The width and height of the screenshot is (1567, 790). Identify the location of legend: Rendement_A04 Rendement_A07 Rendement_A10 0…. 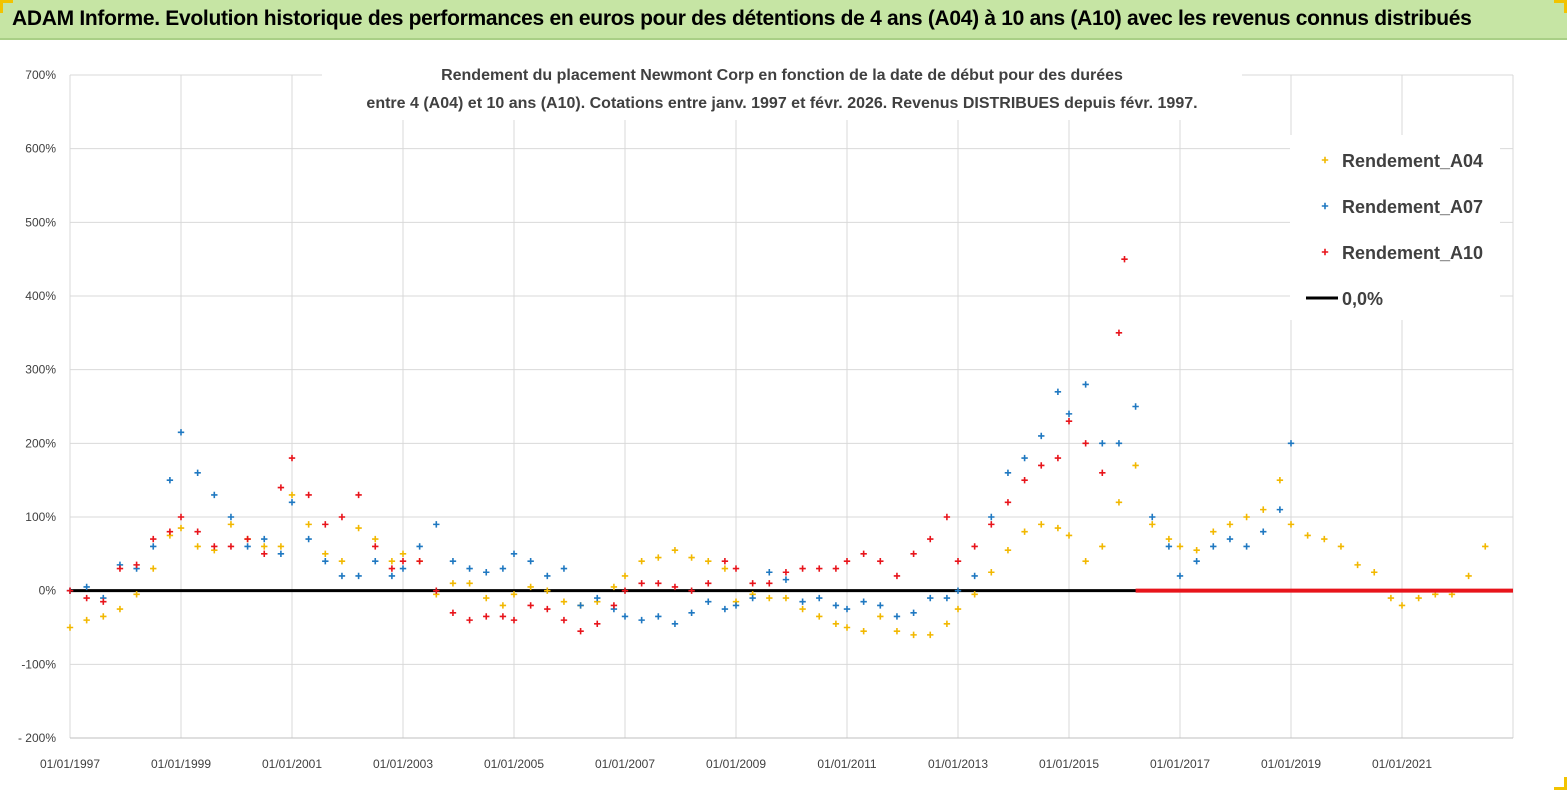
(1395, 227).